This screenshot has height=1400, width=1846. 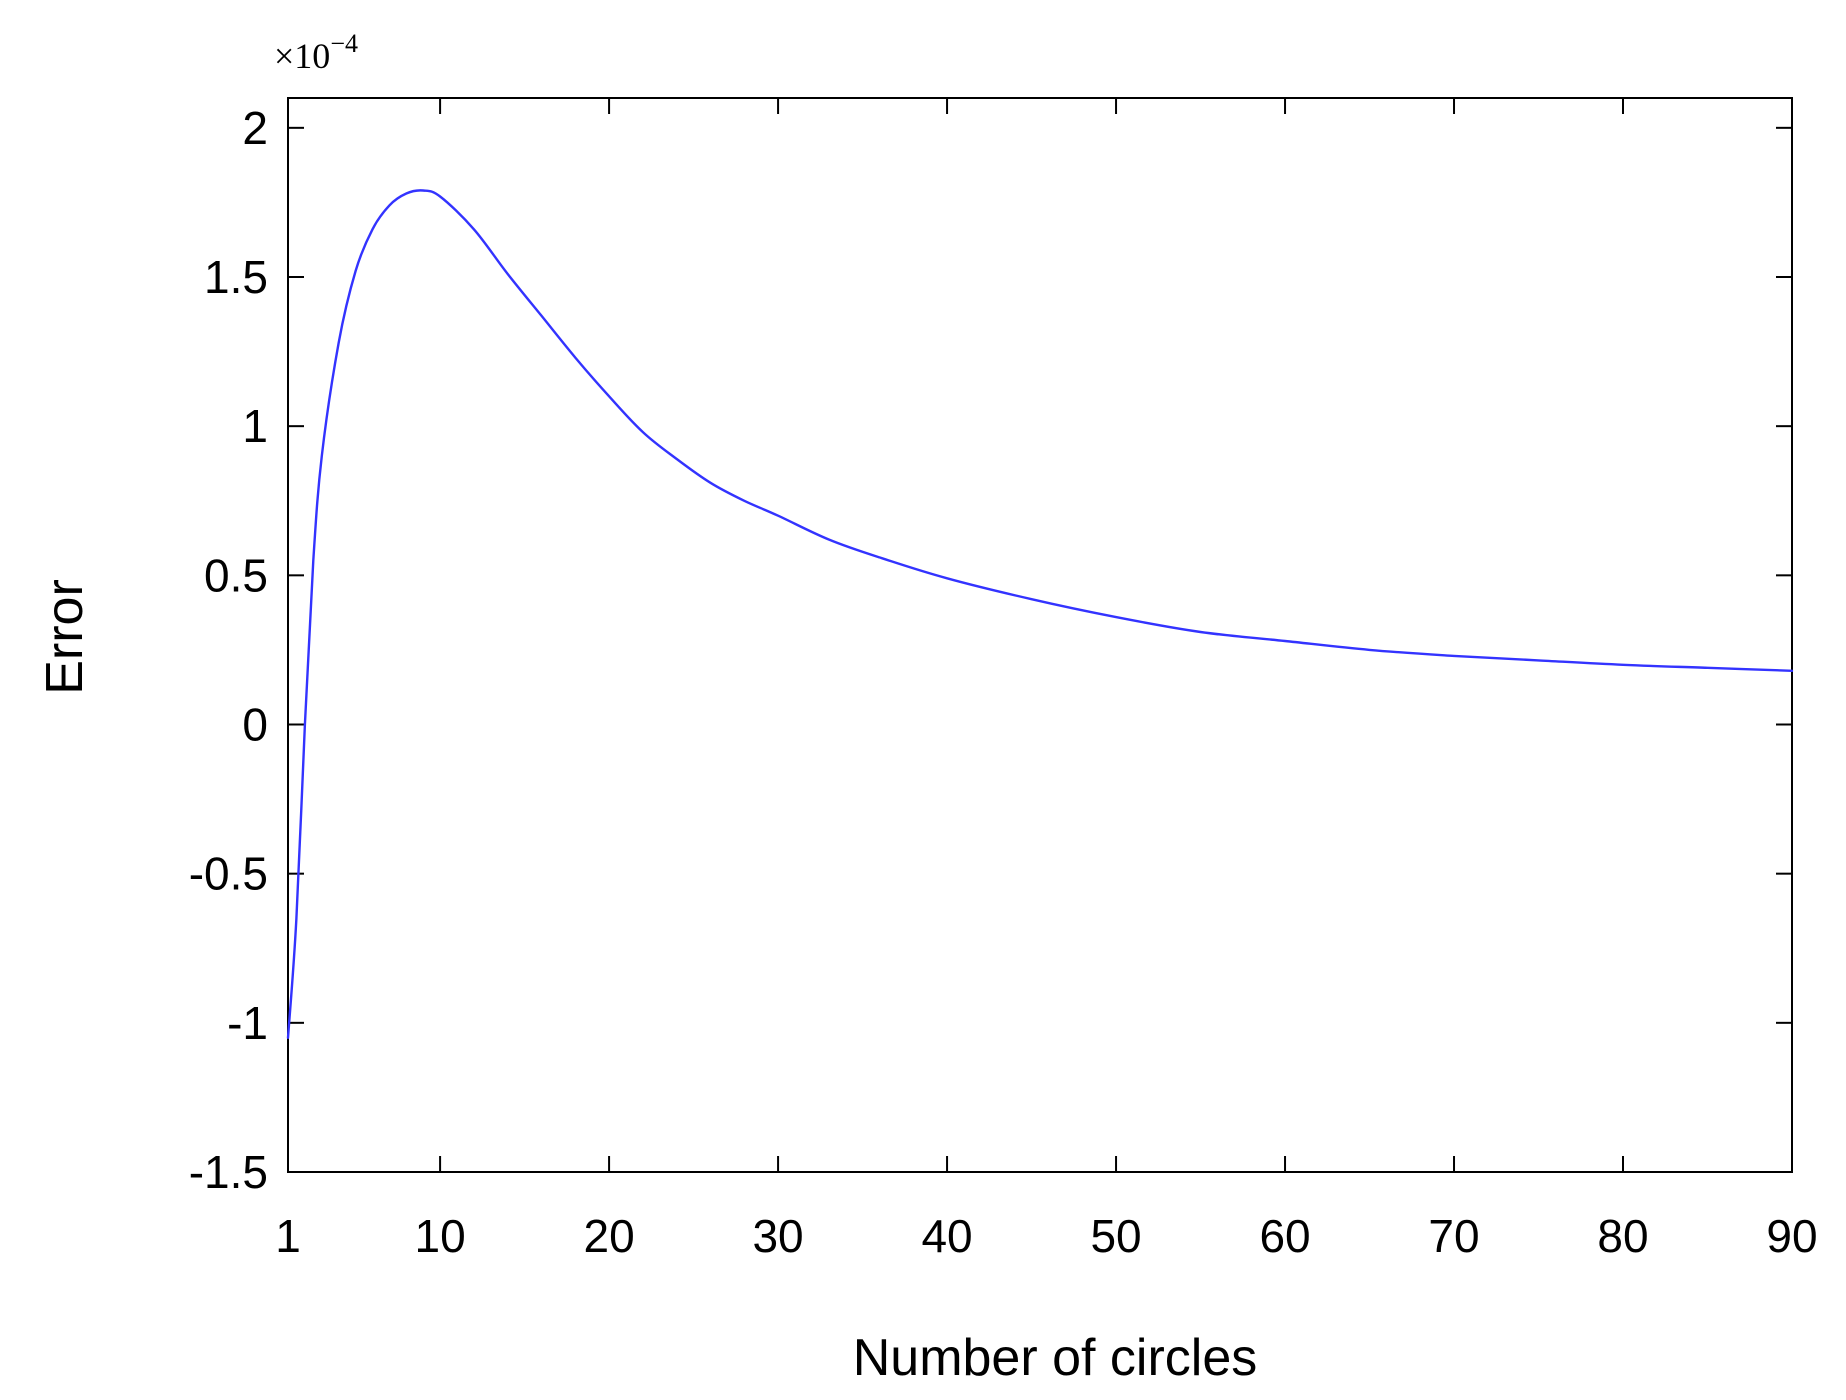 I want to click on y-multiplier-exponent: −4, so click(x=344, y=43).